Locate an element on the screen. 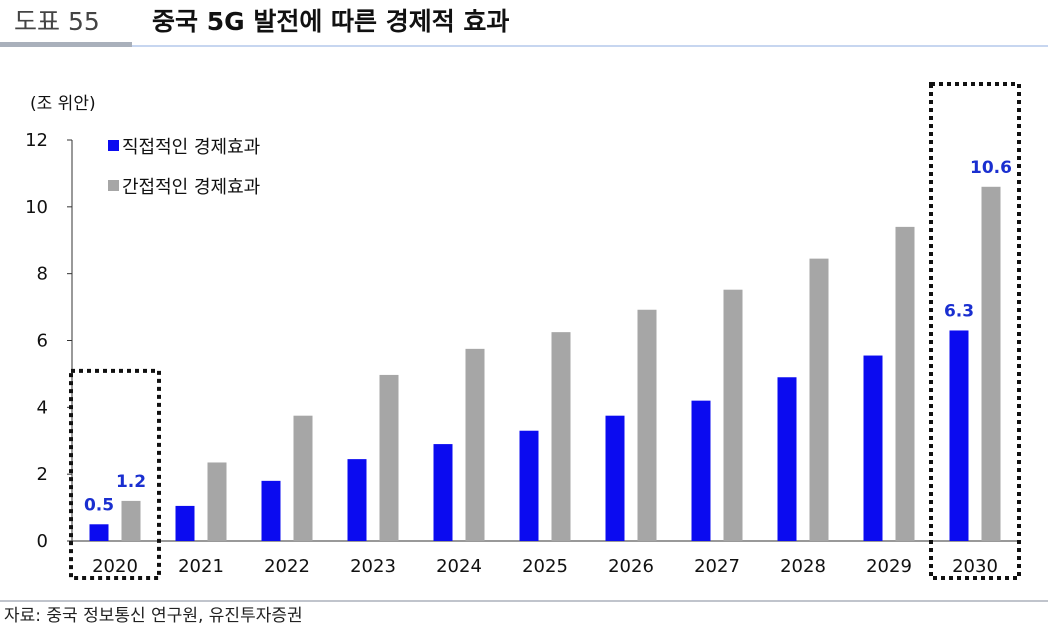  legend: 직접적인 경제효과 간접적인 경제효과 is located at coordinates (184, 167).